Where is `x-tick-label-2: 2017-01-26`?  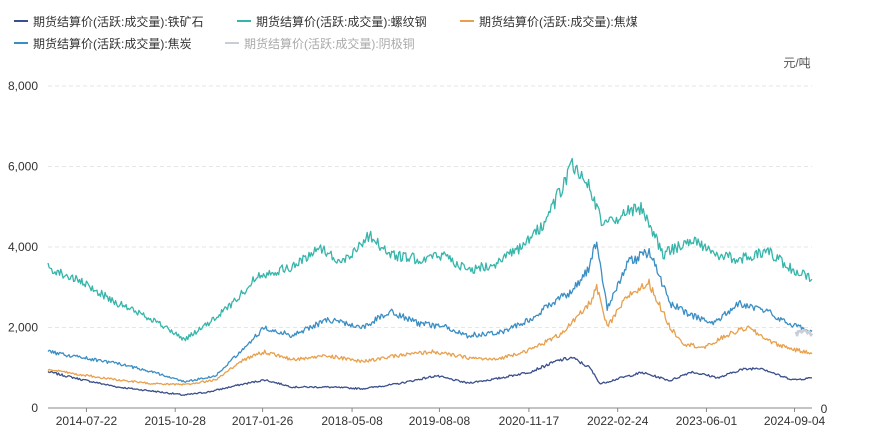
x-tick-label-2: 2017-01-26 is located at coordinates (263, 421).